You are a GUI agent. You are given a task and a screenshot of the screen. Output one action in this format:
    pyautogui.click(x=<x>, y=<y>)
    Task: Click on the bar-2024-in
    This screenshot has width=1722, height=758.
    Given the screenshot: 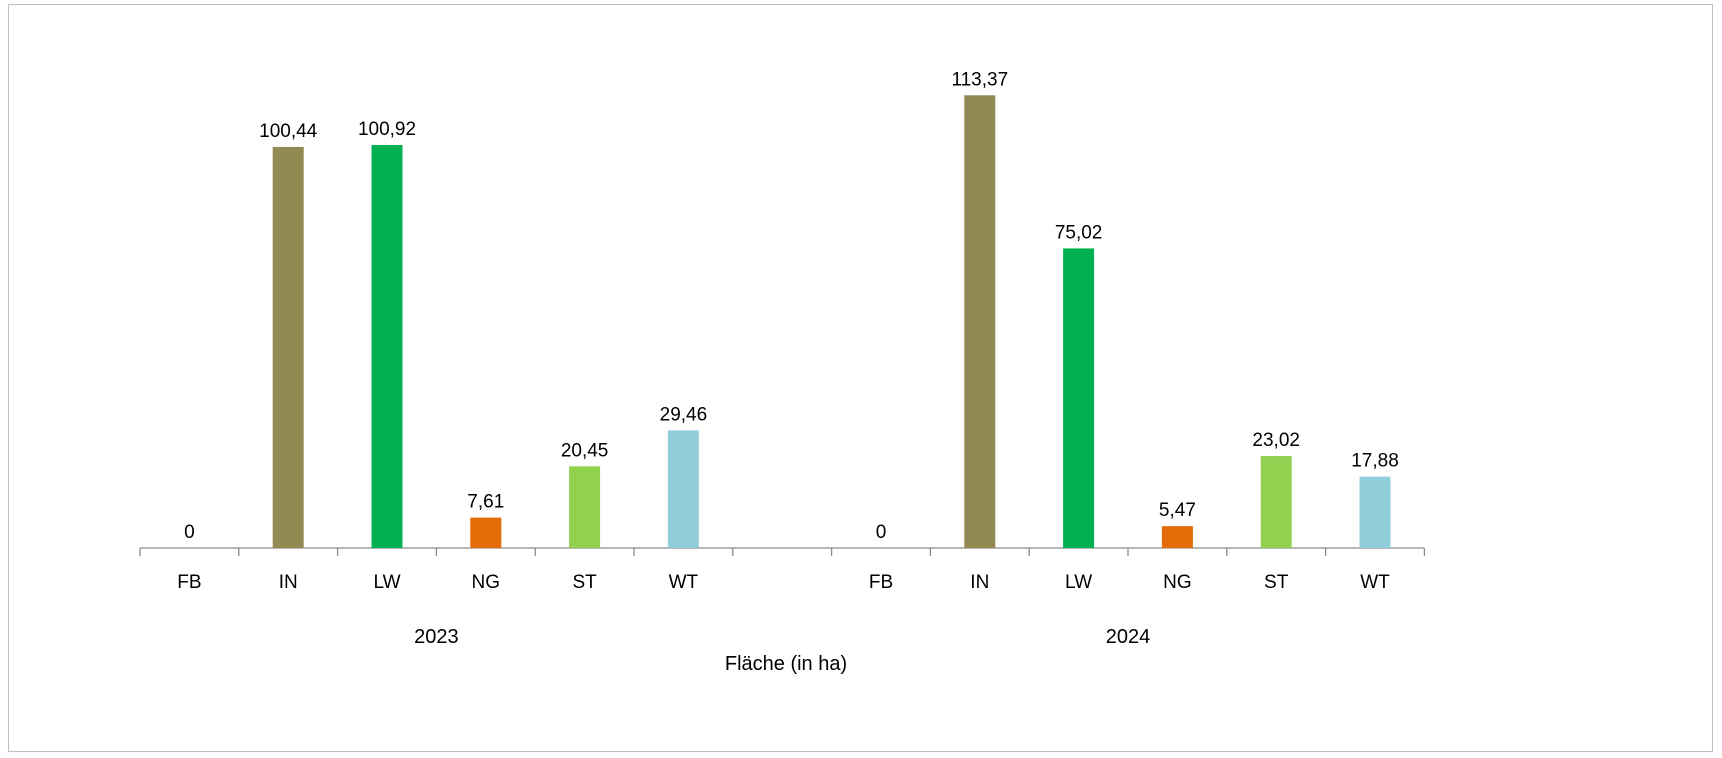 What is the action you would take?
    pyautogui.click(x=980, y=322)
    